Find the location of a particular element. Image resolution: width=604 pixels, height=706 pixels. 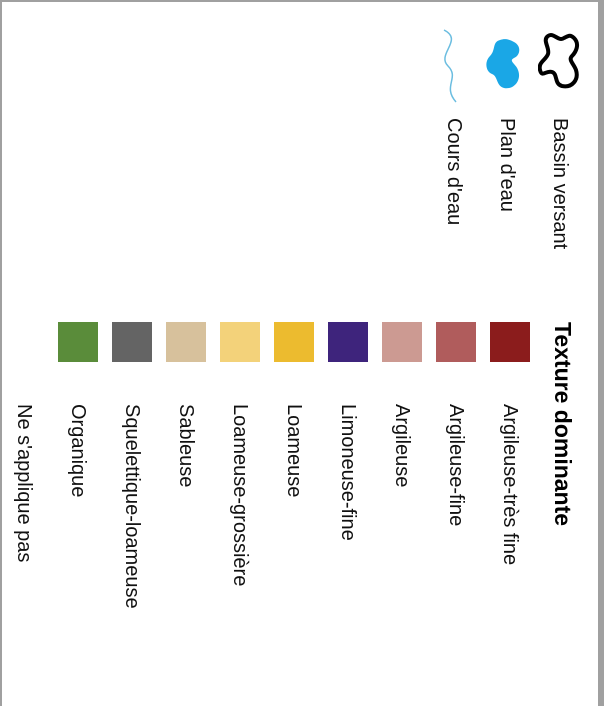

texture-item: Loameuse is located at coordinates (294, 409).